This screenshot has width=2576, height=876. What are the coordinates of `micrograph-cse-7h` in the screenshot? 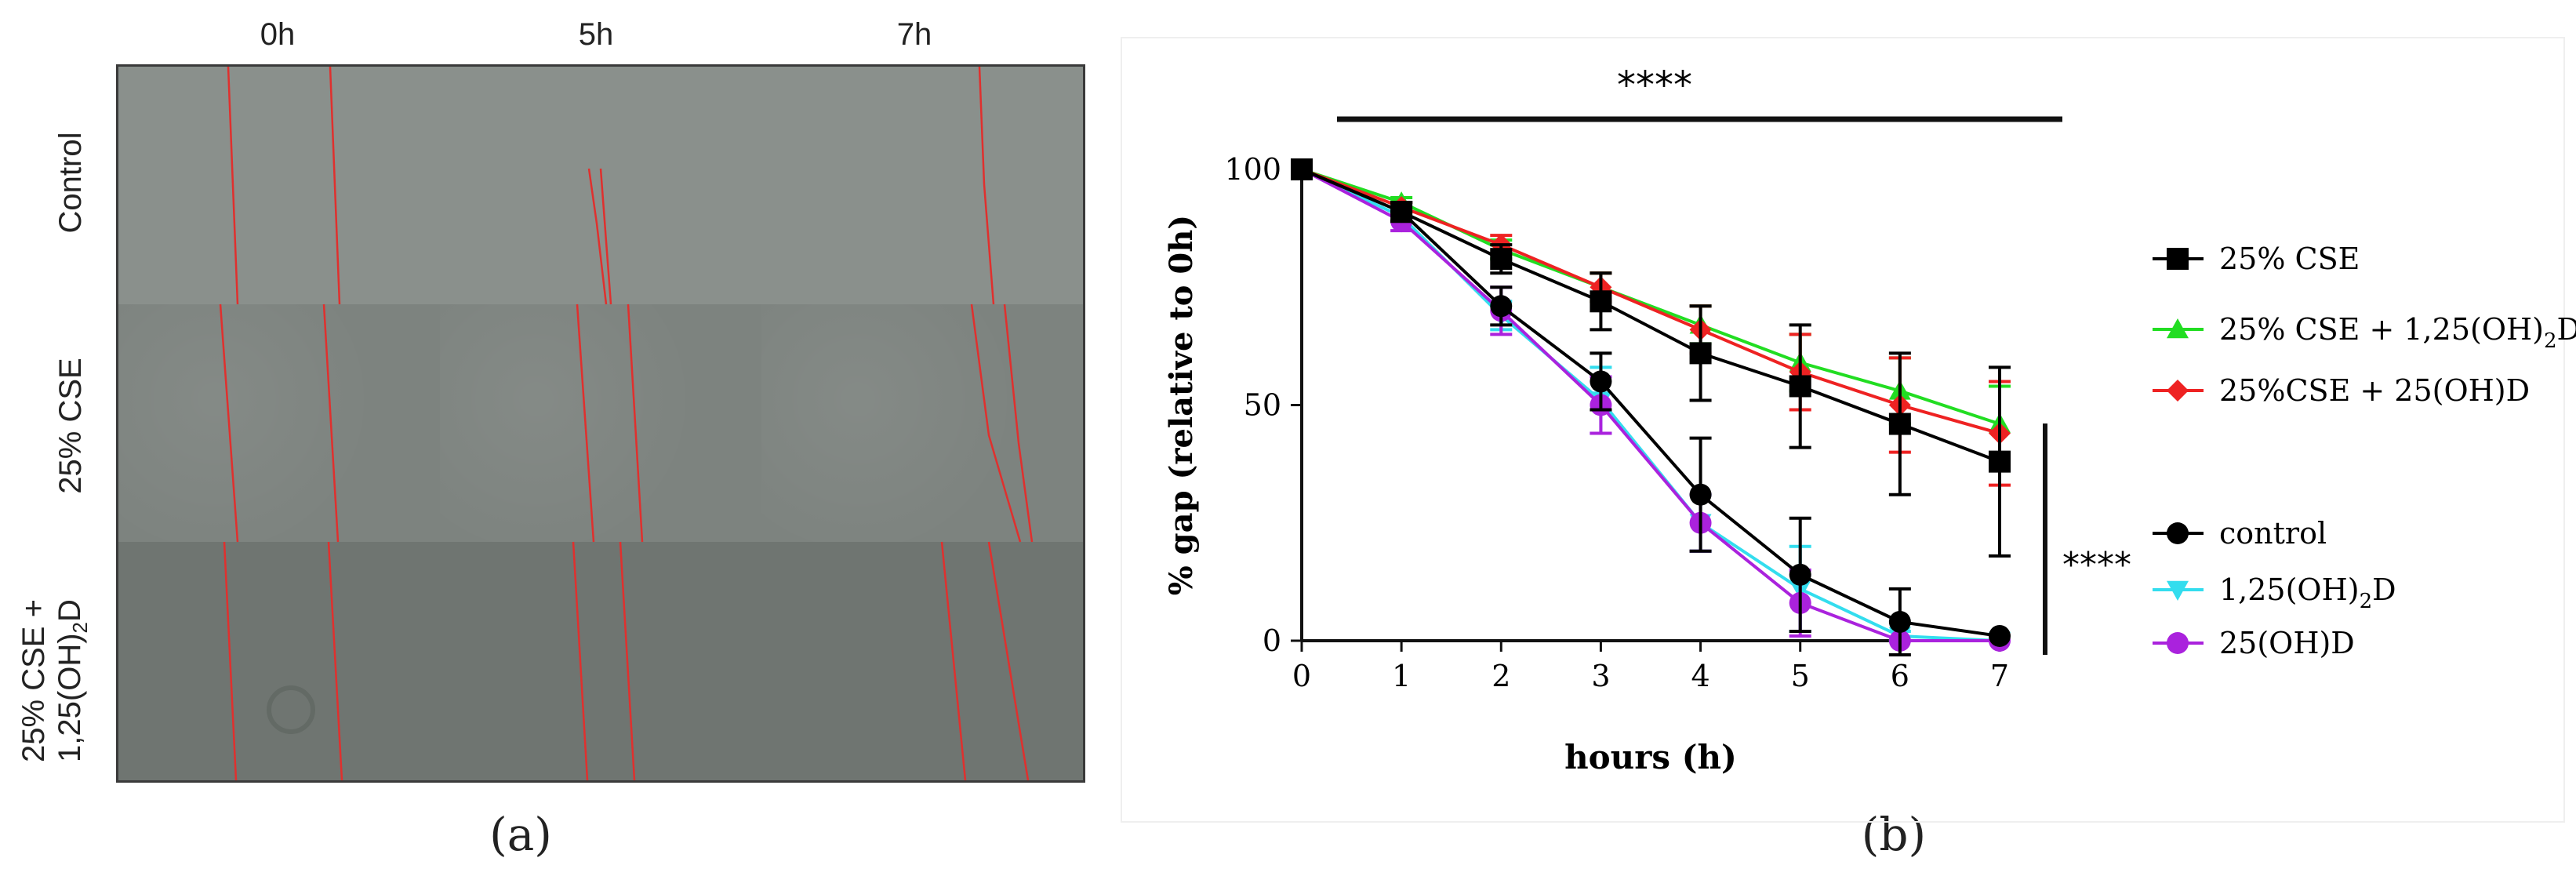 It's located at (922, 423).